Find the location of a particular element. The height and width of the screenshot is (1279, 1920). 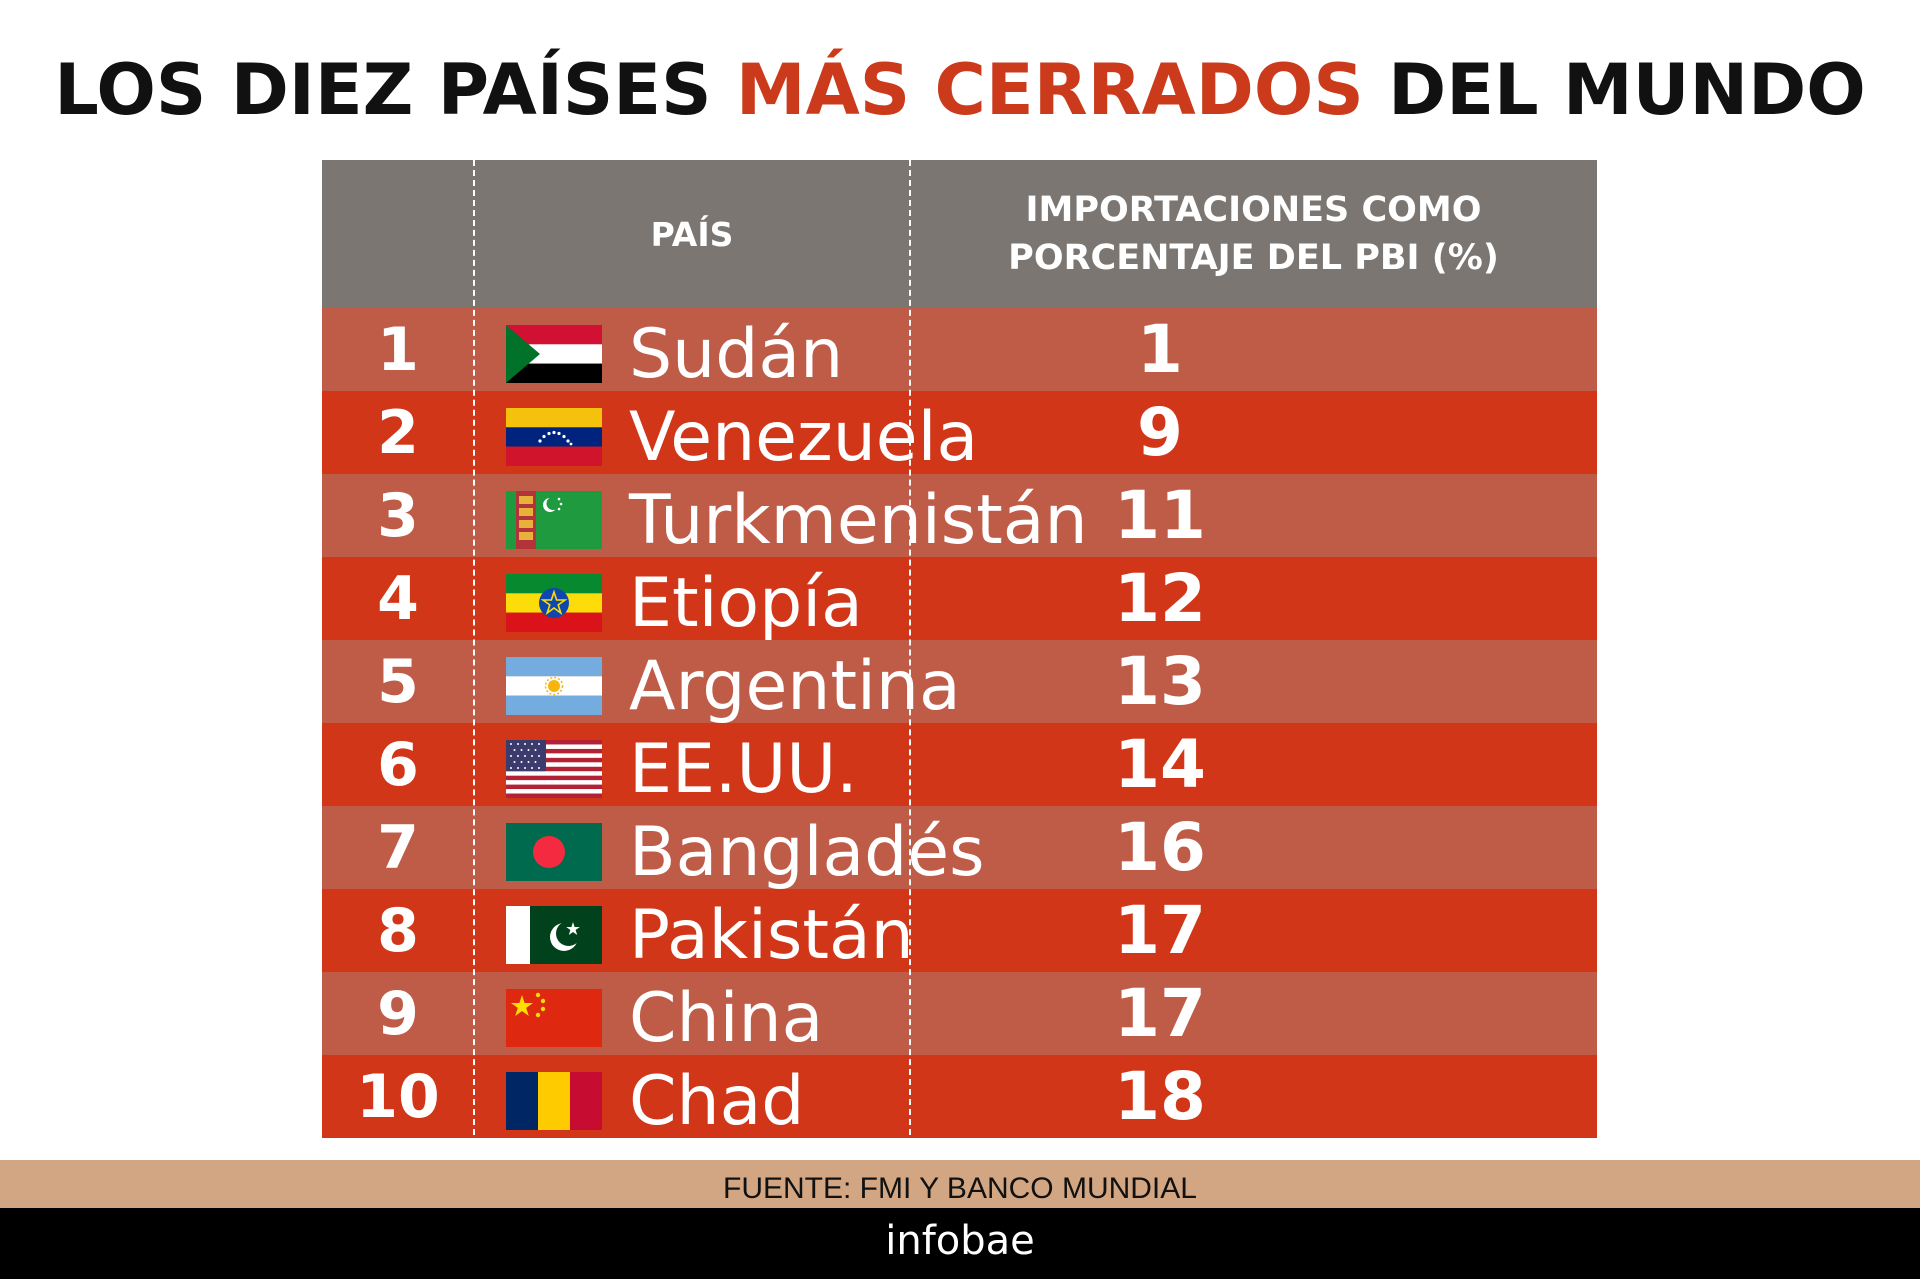

table-row: 10 Chad 18 is located at coordinates (959, 1098).